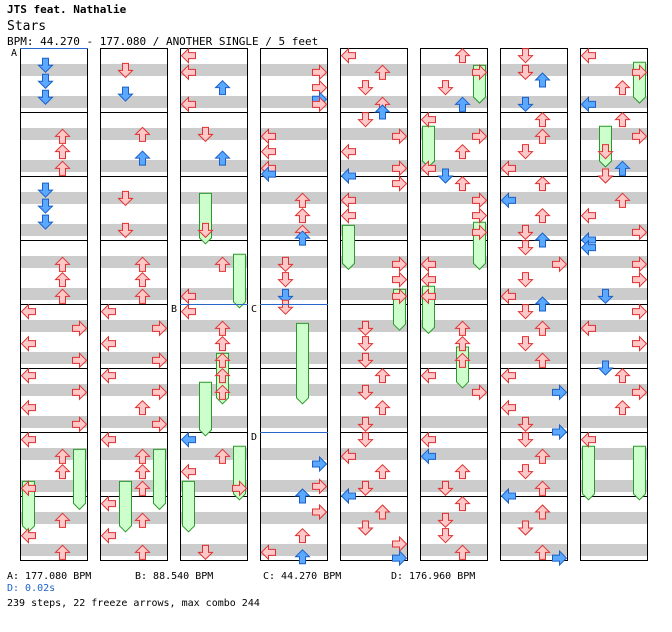  What do you see at coordinates (67, 9) in the screenshot?
I see `artist-line: JTS feat. Nathalie` at bounding box center [67, 9].